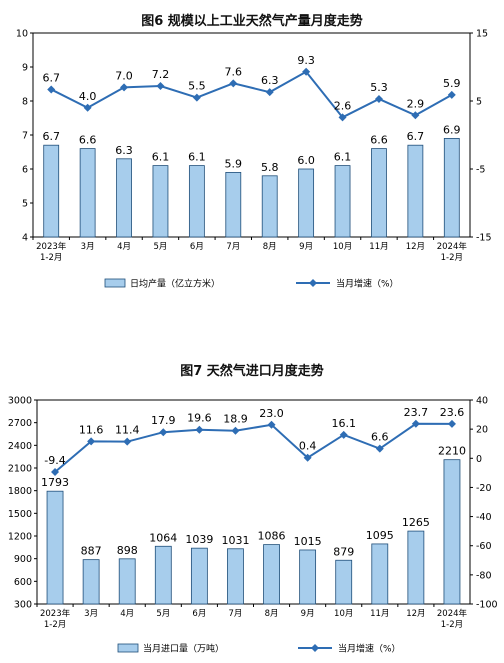 This screenshot has width=504, height=663. Describe the element at coordinates (127, 550) in the screenshot. I see `bar-value-label: 898` at that location.